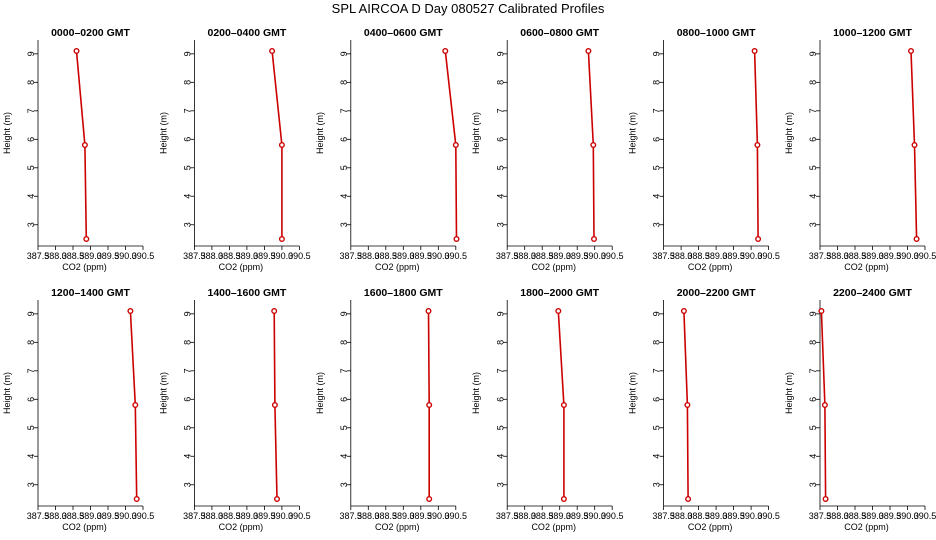  I want to click on panel-title: 1000–1200 GMT, so click(872, 33).